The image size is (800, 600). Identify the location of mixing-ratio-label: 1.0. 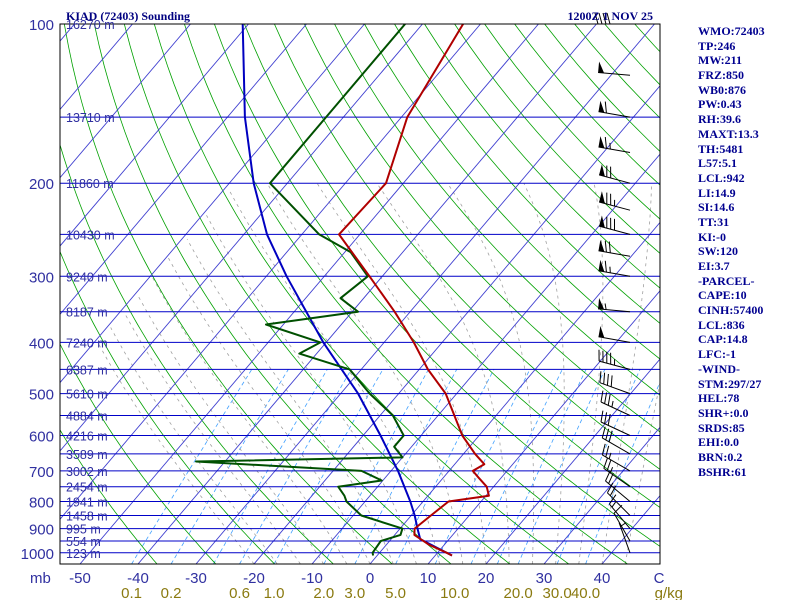
(274, 592).